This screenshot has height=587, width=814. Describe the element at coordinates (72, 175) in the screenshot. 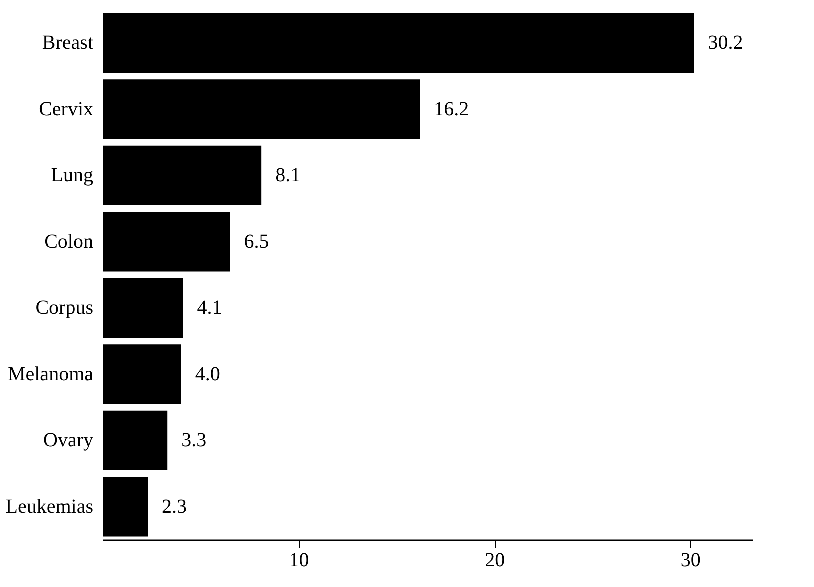

I see `y-tick-label: Lung` at that location.